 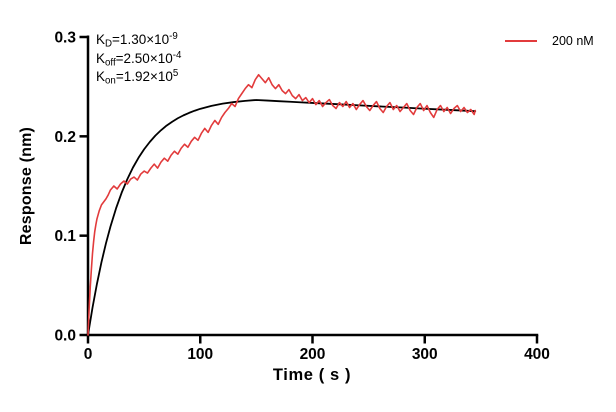 I want to click on koff-value: Koff=2.50×10-4, so click(x=139, y=59).